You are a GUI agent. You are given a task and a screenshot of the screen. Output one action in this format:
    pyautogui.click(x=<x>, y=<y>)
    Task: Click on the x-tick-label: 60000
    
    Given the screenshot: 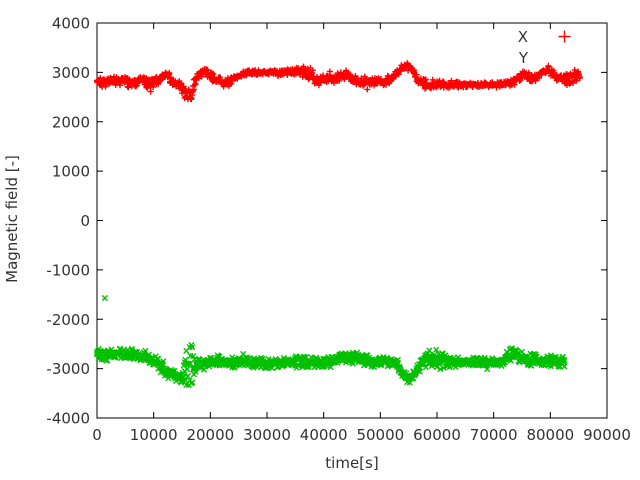 What is the action you would take?
    pyautogui.click(x=437, y=435)
    